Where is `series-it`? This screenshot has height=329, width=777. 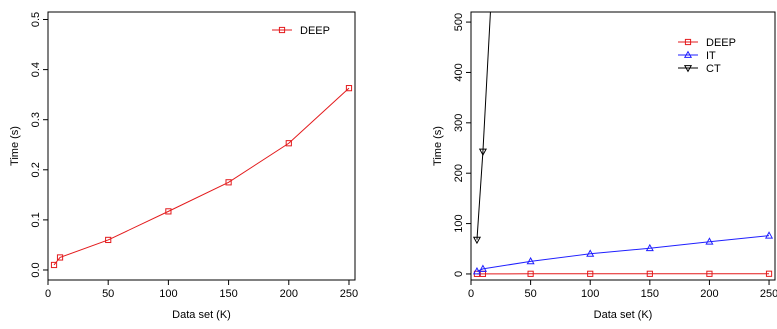
series-it is located at coordinates (623, 253).